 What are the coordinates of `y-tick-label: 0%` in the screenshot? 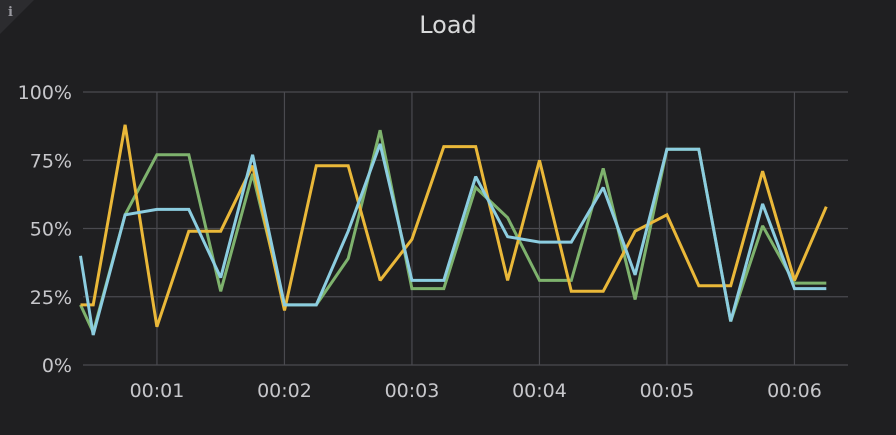 It's located at (57, 366).